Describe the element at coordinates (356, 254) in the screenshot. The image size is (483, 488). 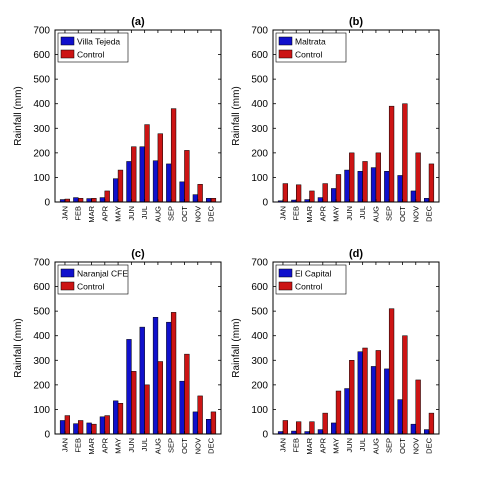
I see `chart-title: (d)` at that location.